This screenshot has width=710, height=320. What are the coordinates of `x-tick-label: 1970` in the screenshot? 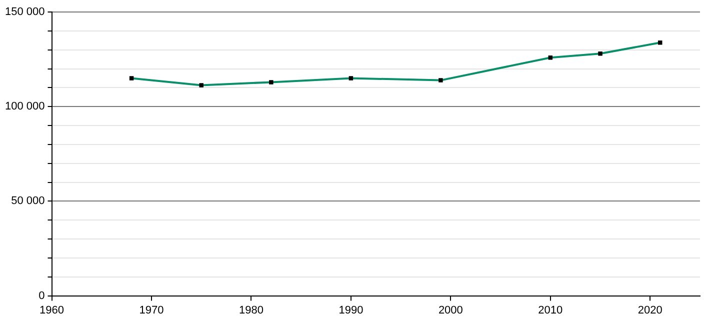 It's located at (151, 310).